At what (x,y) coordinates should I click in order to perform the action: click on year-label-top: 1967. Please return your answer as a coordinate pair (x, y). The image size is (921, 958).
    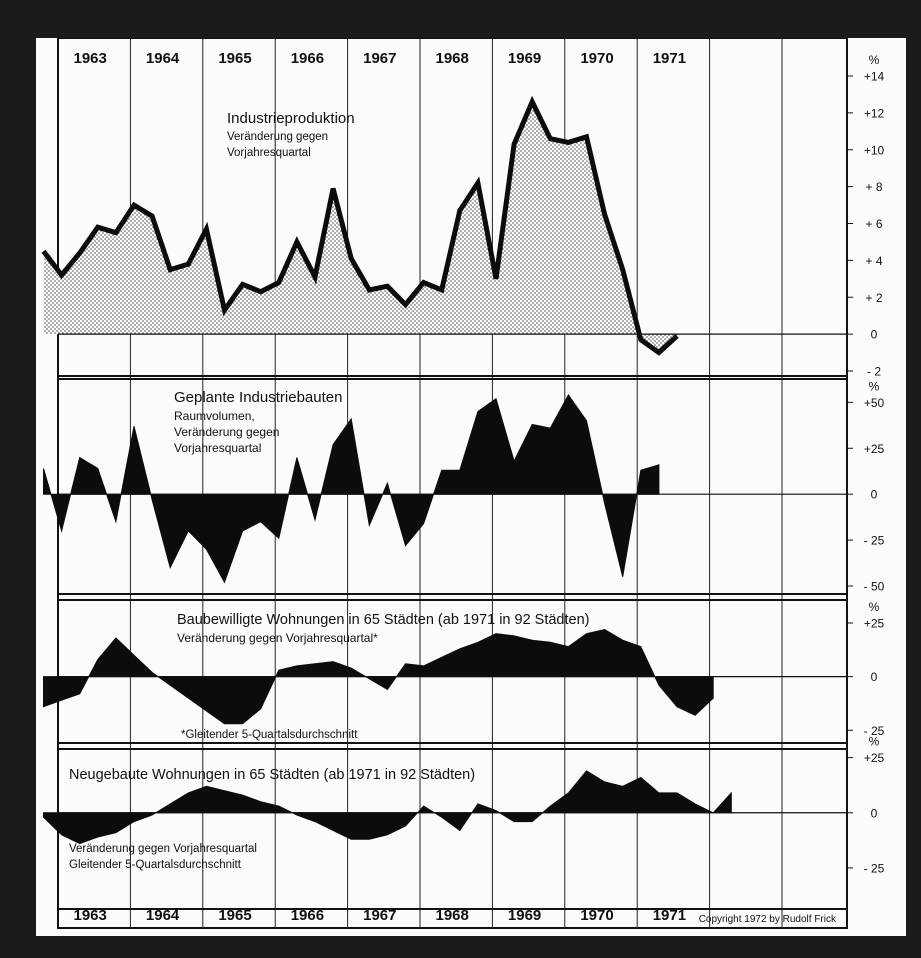
    Looking at the image, I should click on (379, 58).